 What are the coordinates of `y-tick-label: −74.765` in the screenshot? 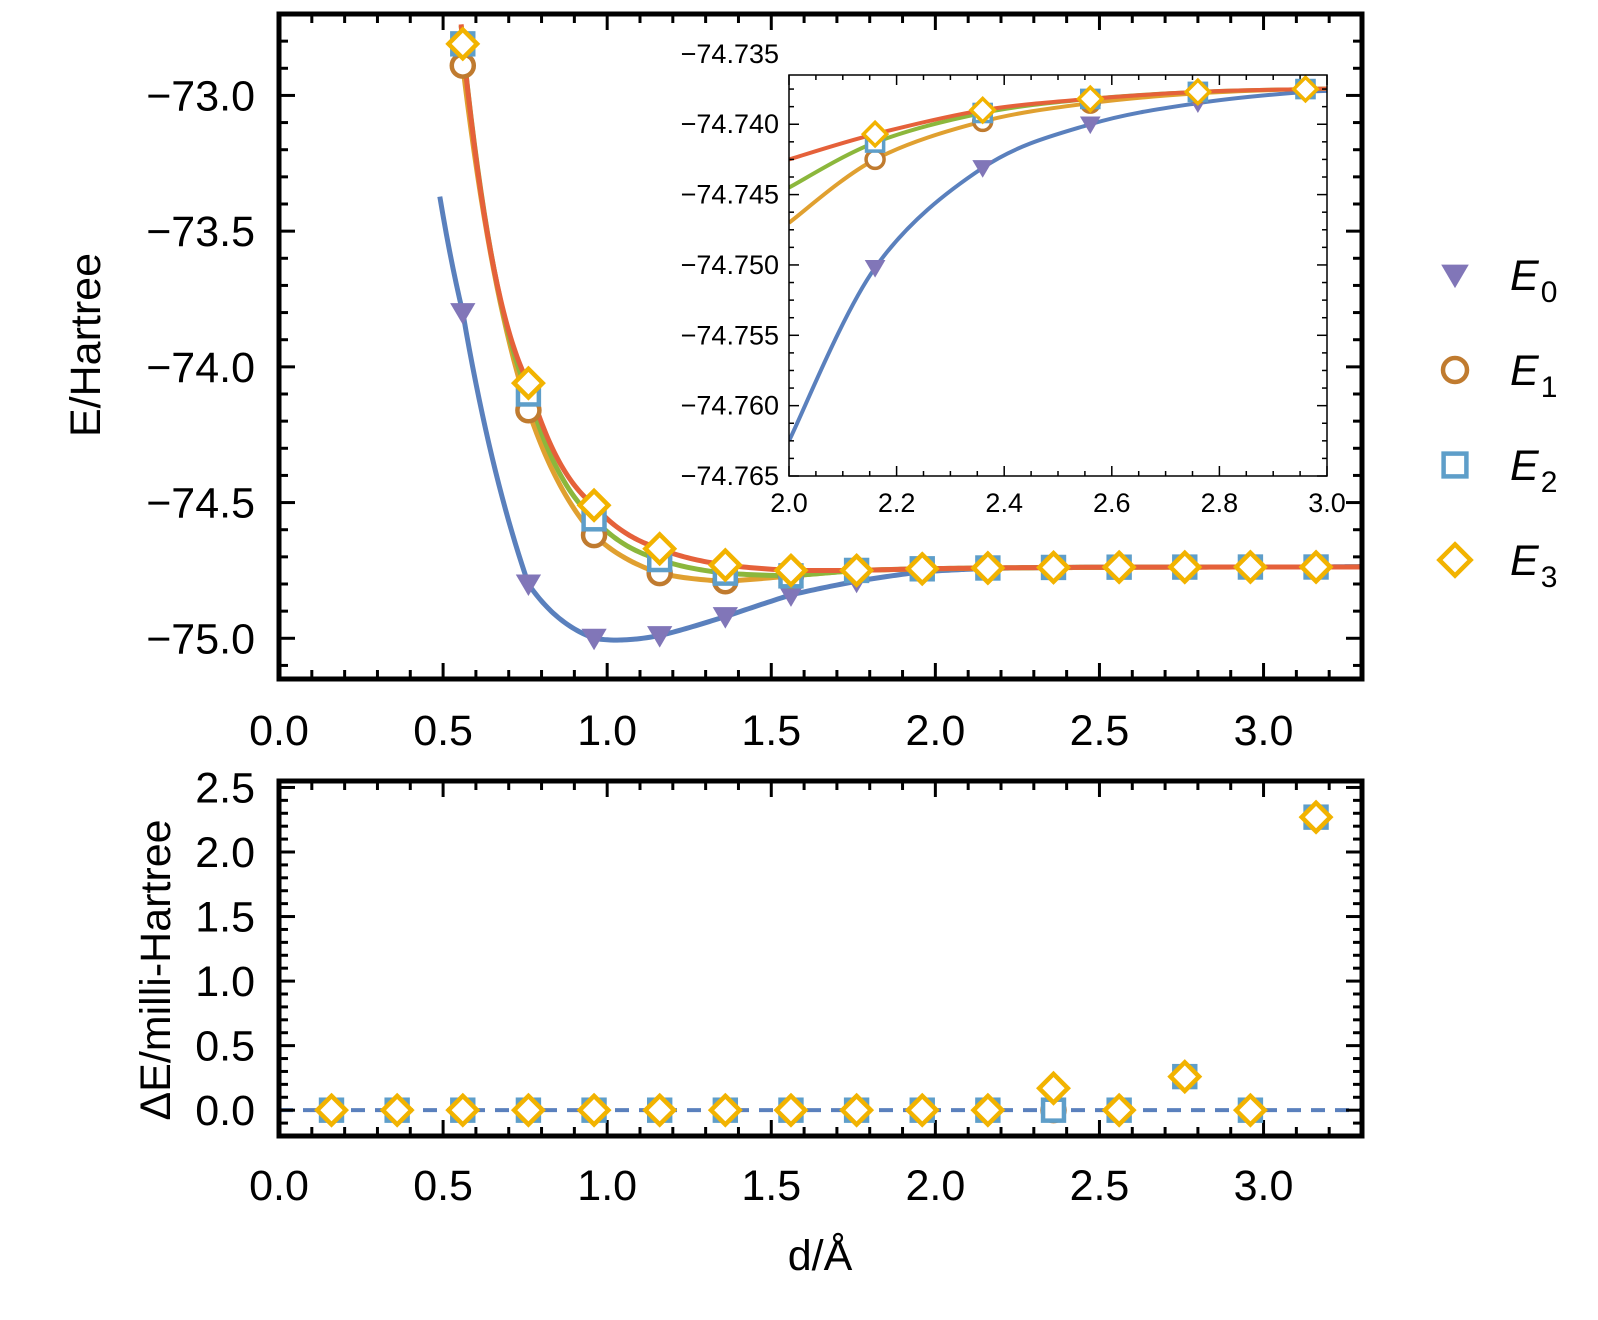 It's located at (730, 476).